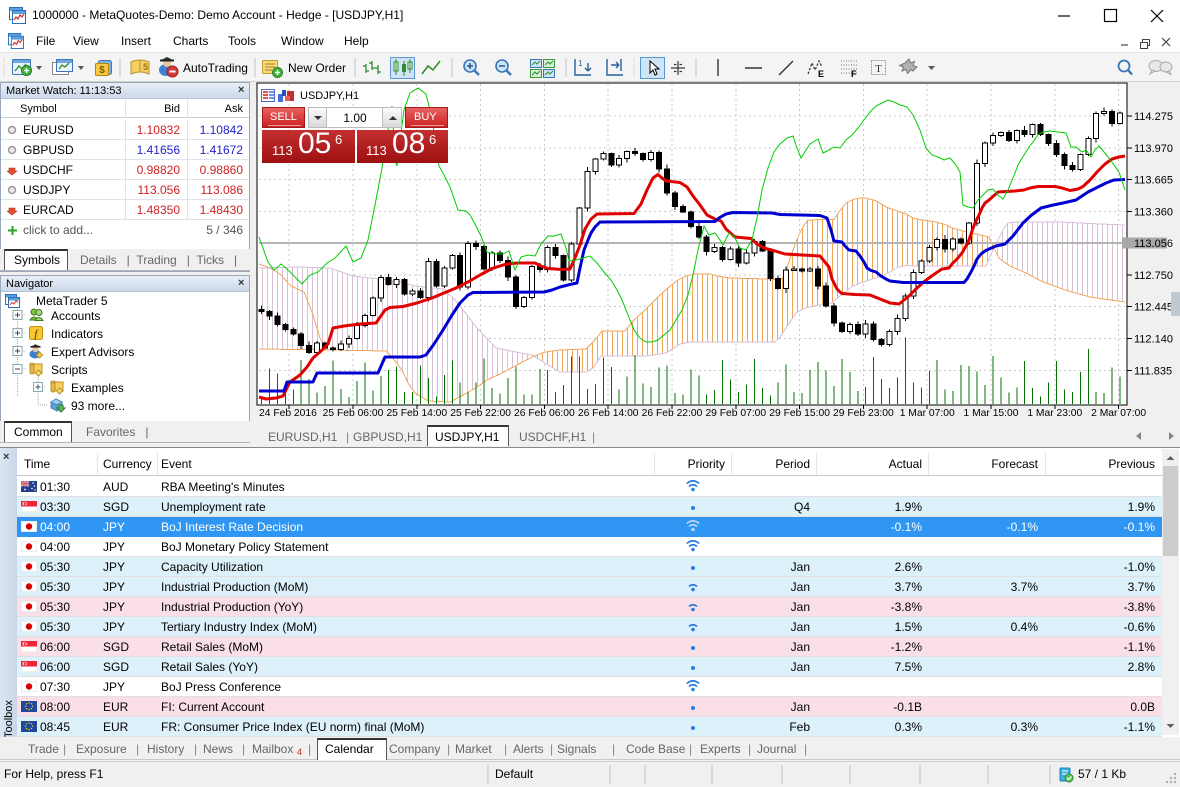  Describe the element at coordinates (1153, 371) in the screenshot. I see `svg-text: 111.835` at that location.